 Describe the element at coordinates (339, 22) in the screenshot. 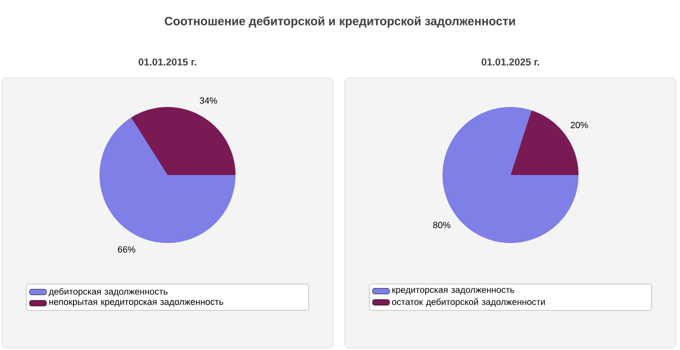

I see `text: Соотношение дебиторской и кредиторской задолженности` at that location.